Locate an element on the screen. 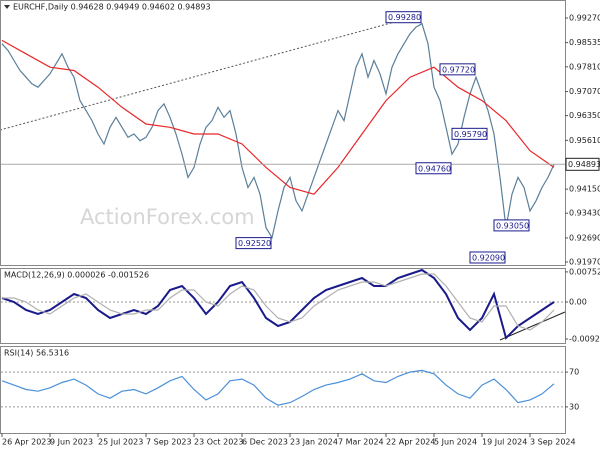 The image size is (600, 450). y-tick-label: 0.99270 is located at coordinates (584, 18).